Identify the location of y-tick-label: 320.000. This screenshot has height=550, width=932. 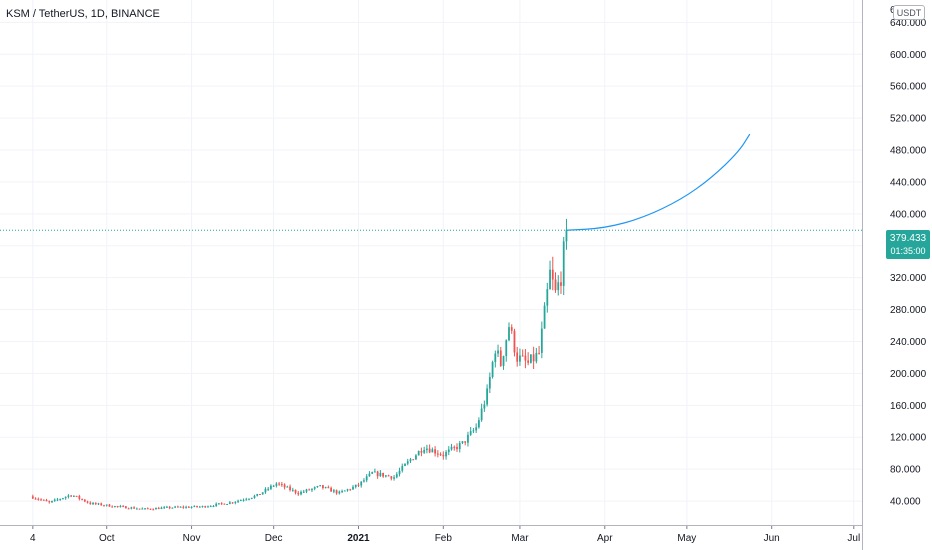
(908, 278).